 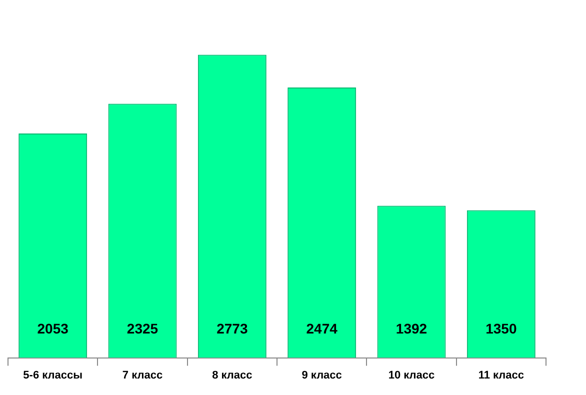 What do you see at coordinates (322, 328) in the screenshot?
I see `data-label: 2474` at bounding box center [322, 328].